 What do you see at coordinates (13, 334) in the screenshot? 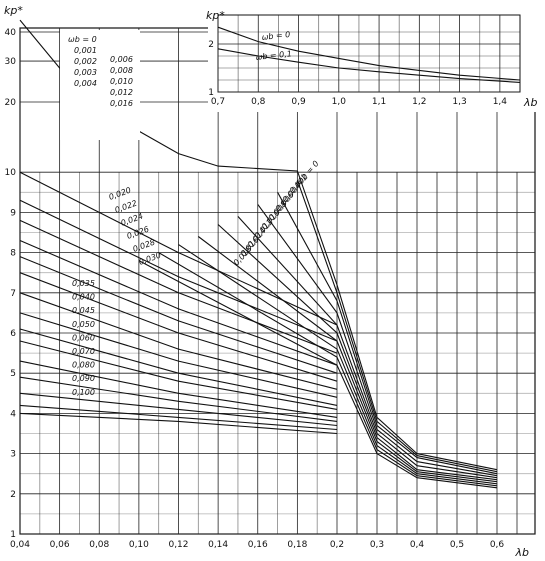
I see `main-y-tick-label: 6` at bounding box center [13, 334].